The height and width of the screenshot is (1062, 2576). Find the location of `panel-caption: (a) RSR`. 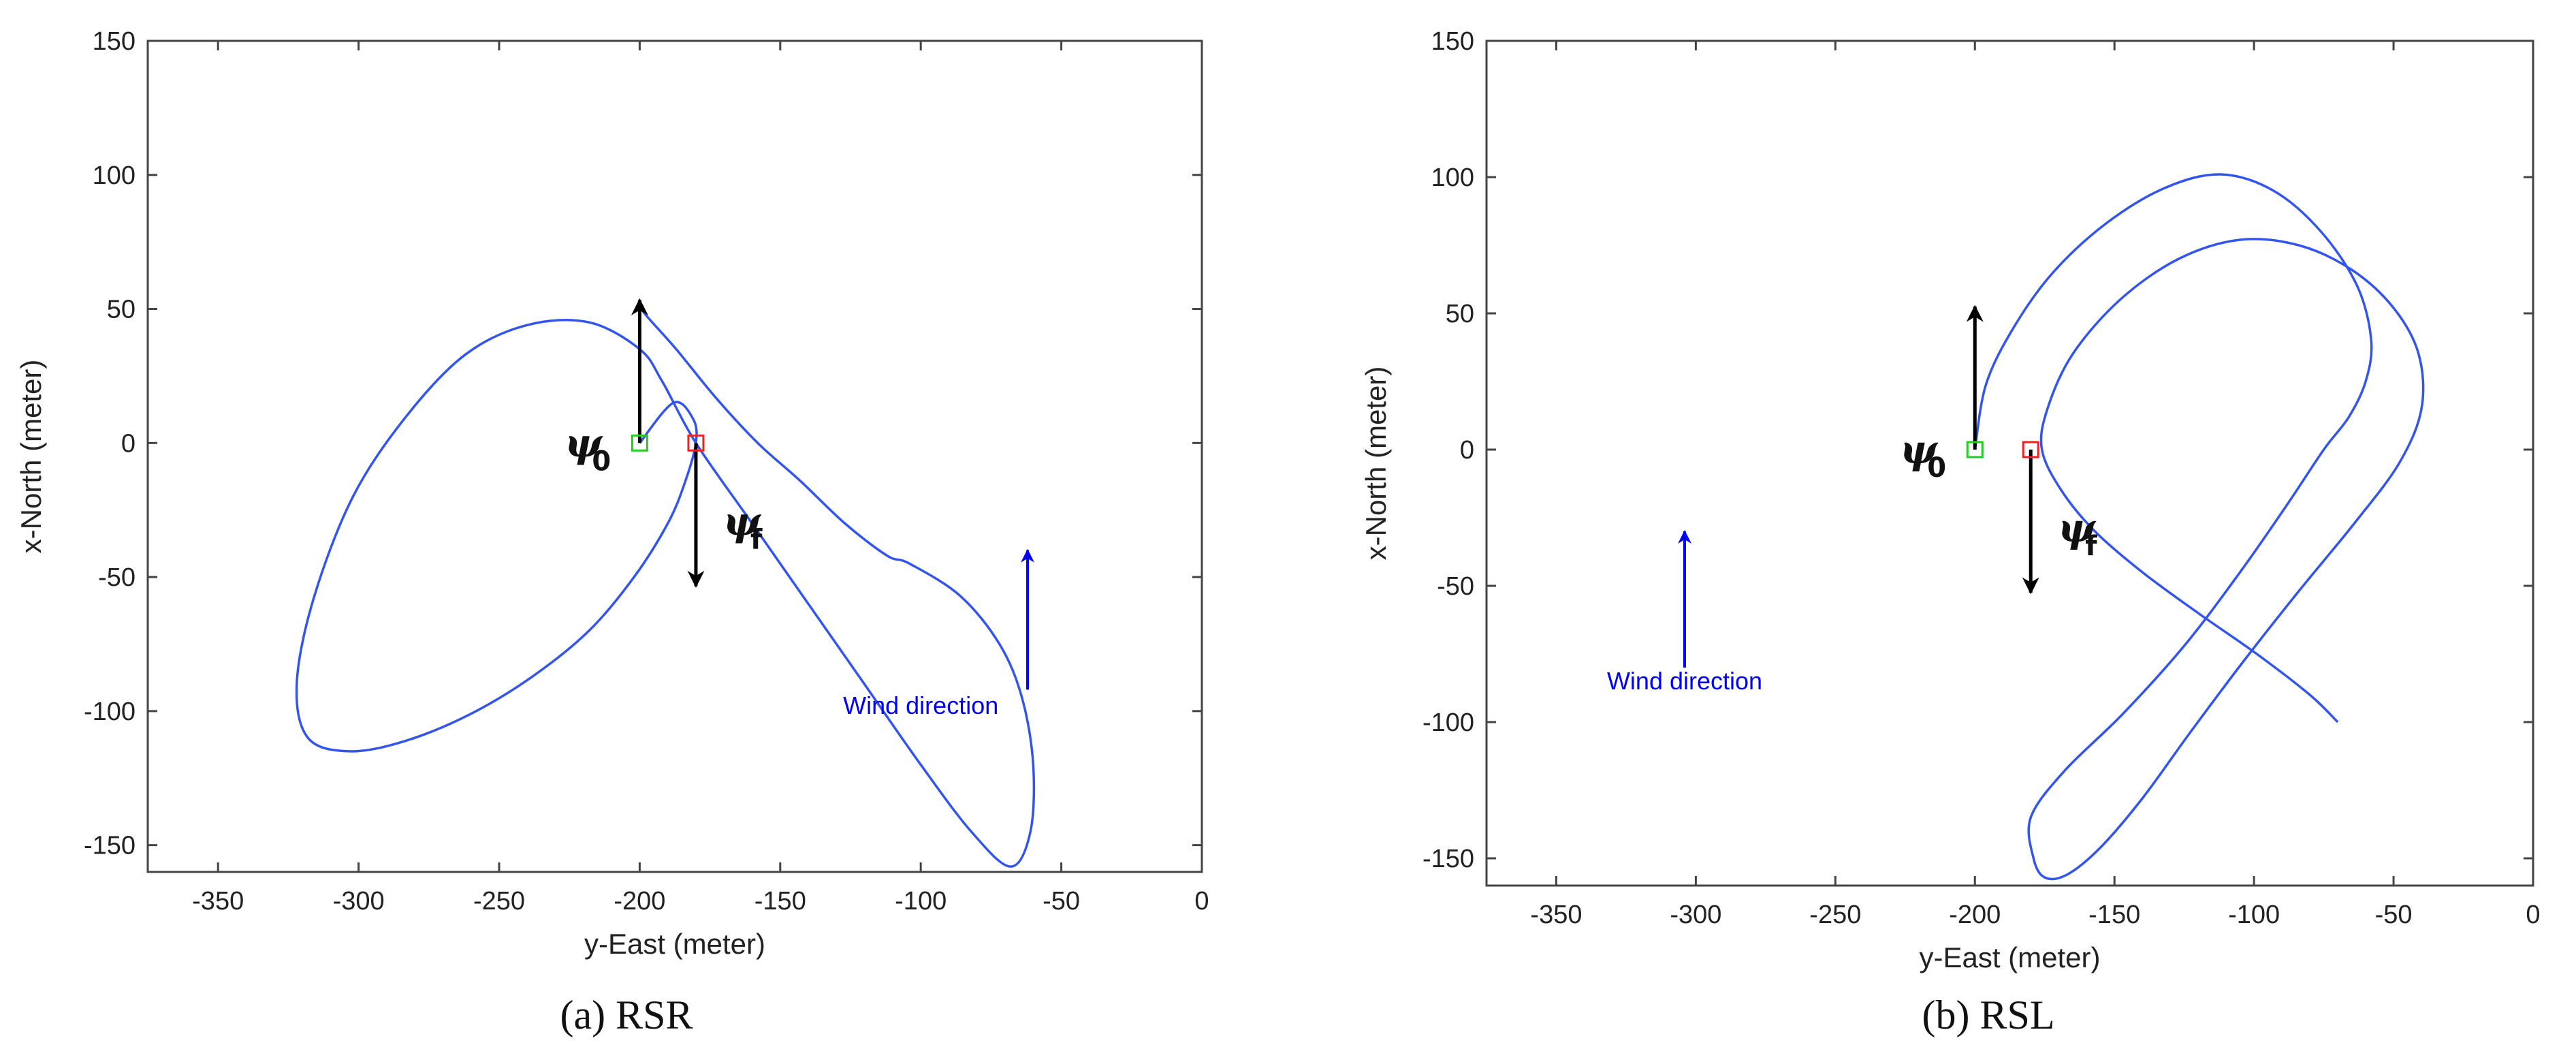

panel-caption: (a) RSR is located at coordinates (626, 1015).